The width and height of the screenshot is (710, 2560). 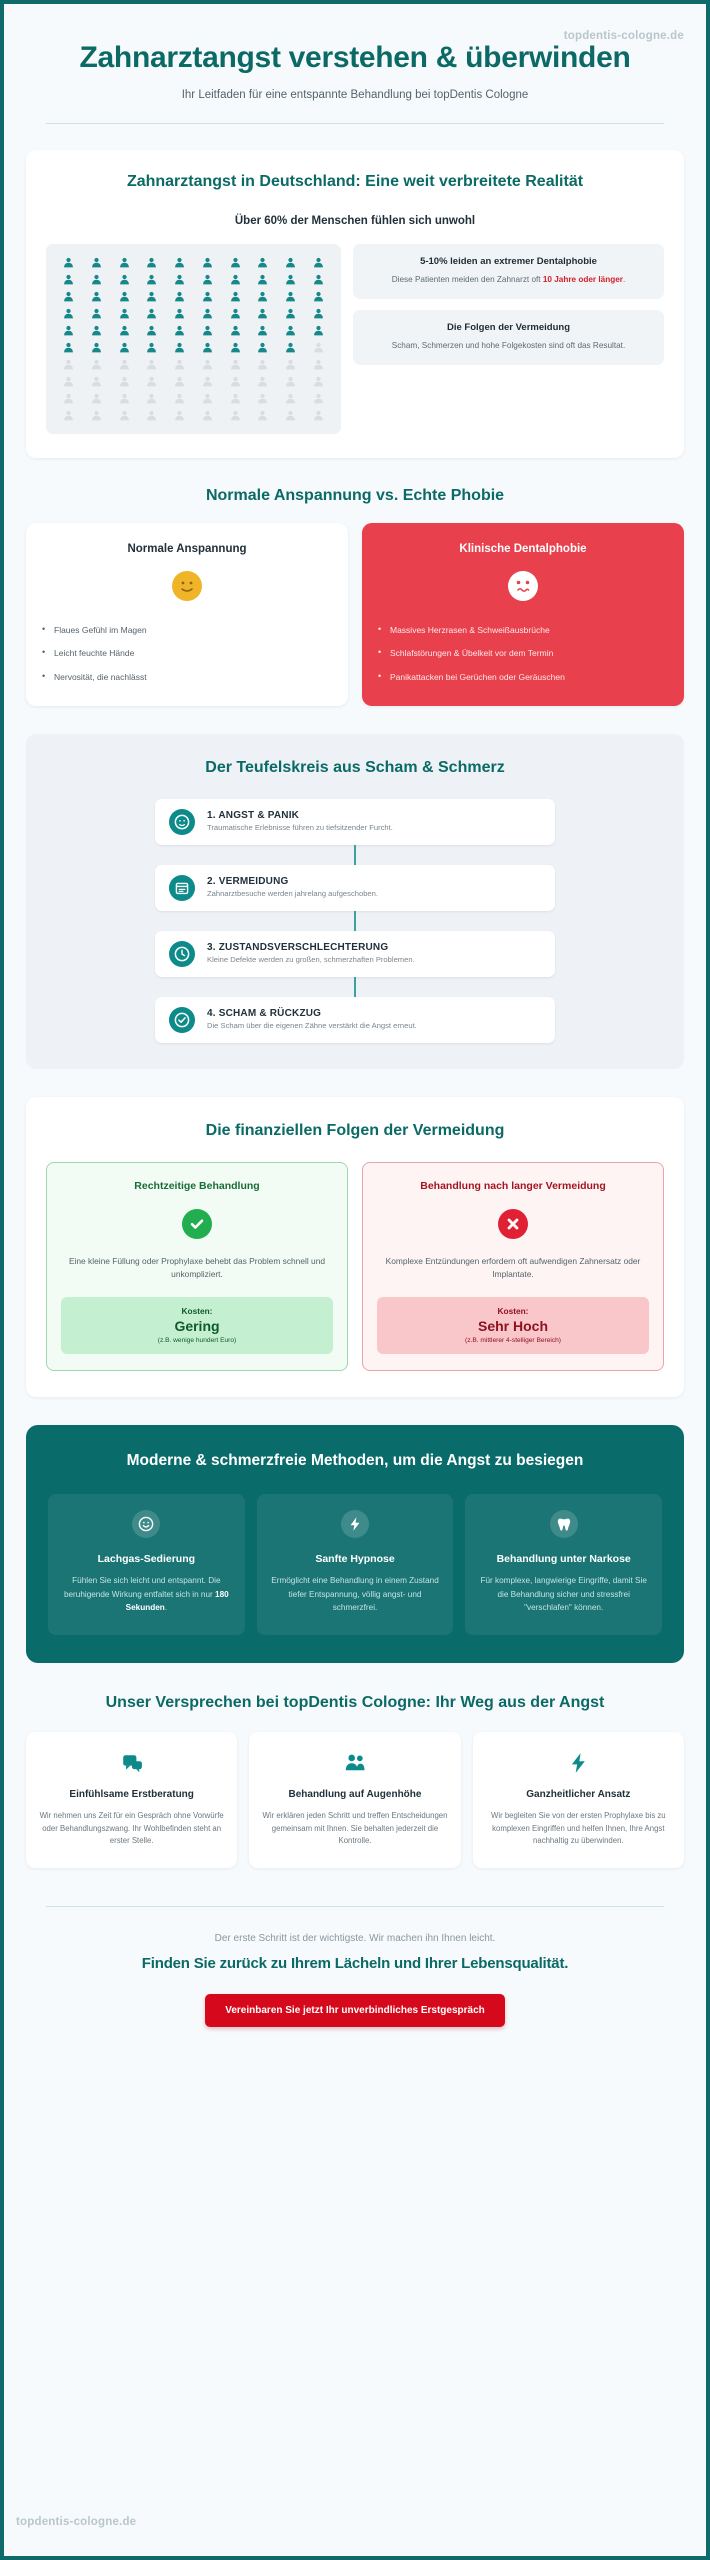 I want to click on method-title: Lachgas-Sedierung, so click(x=146, y=1558).